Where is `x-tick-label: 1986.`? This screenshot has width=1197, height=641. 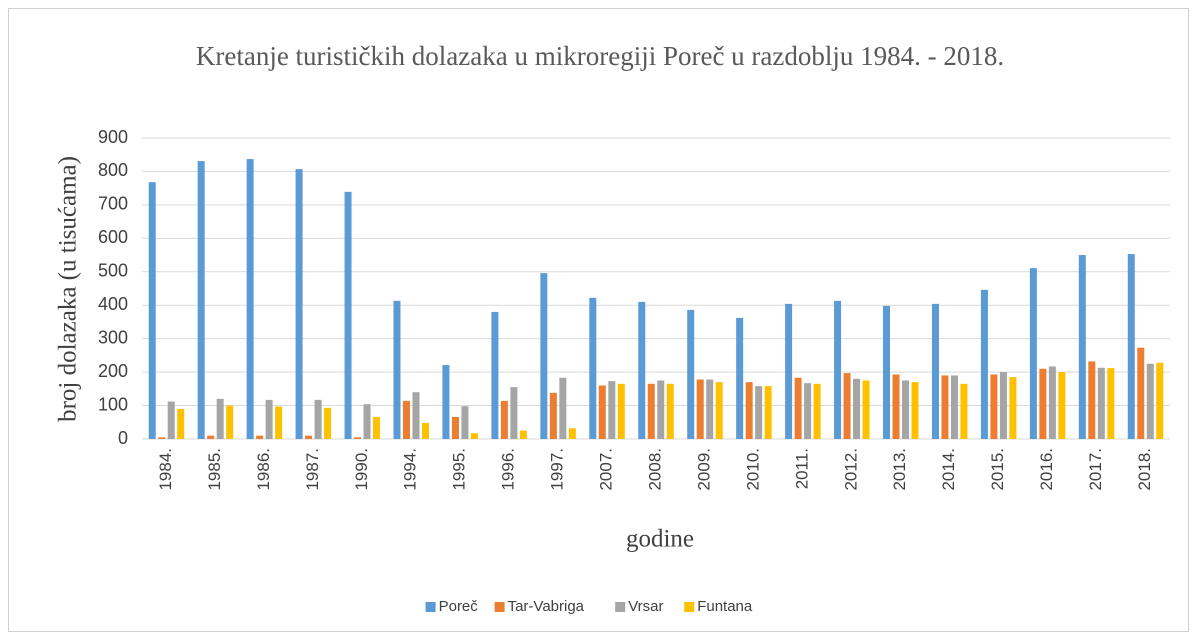 x-tick-label: 1986. is located at coordinates (263, 469).